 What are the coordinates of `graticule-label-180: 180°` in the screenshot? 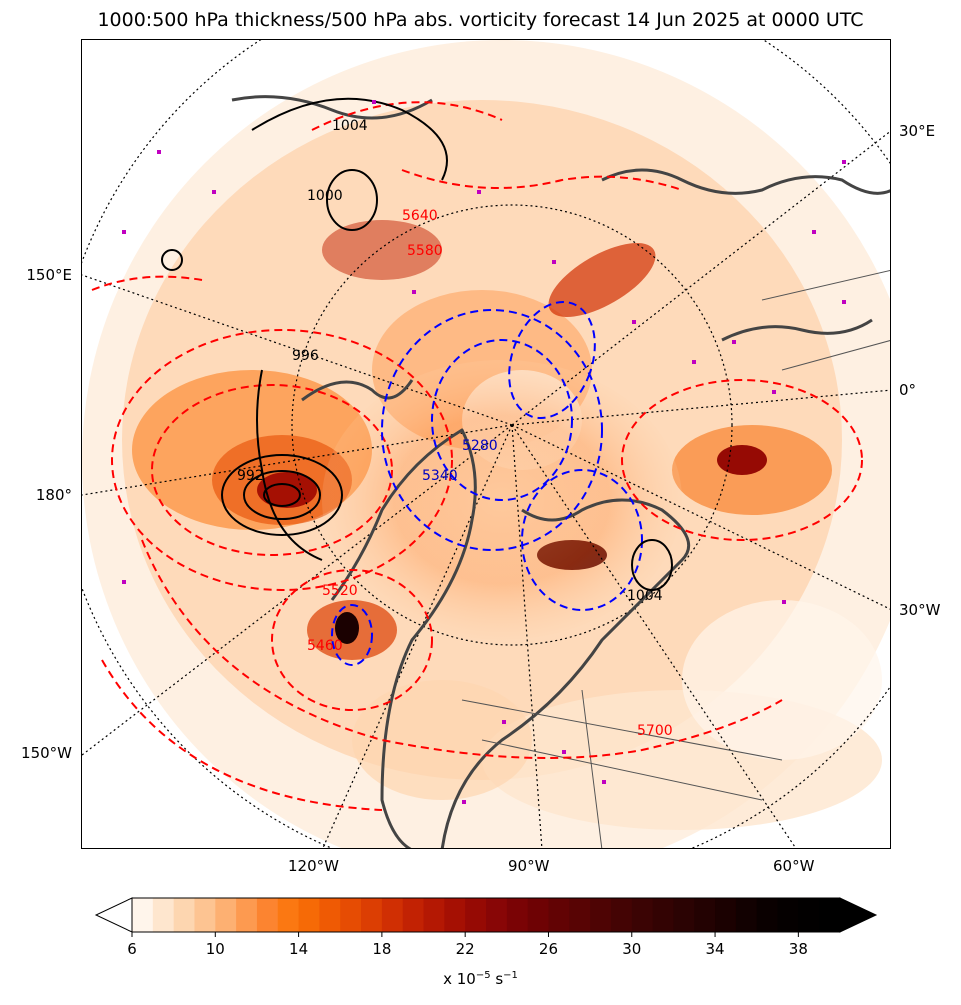 It's located at (53, 495).